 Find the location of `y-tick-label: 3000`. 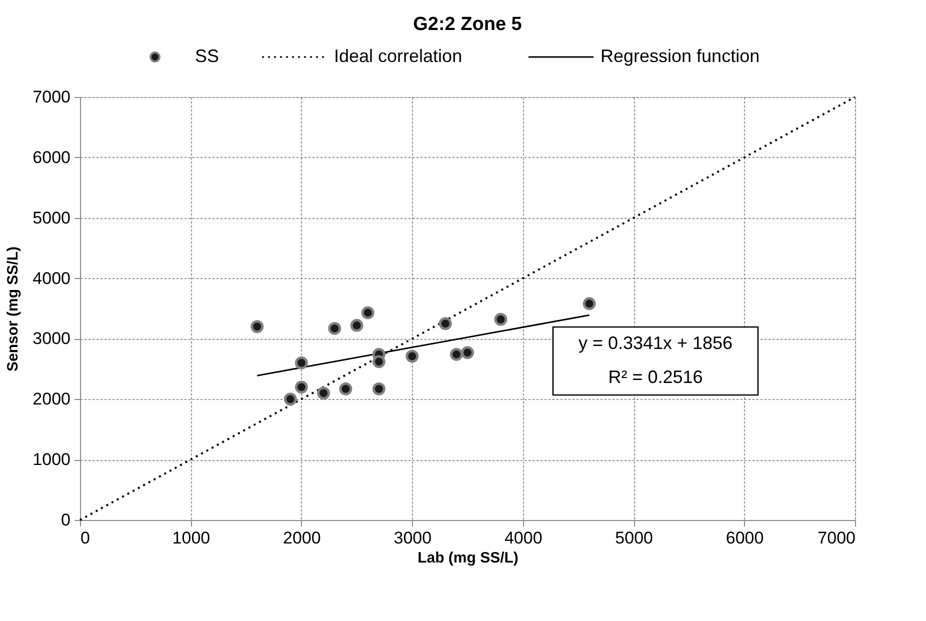

y-tick-label: 3000 is located at coordinates (51, 338).